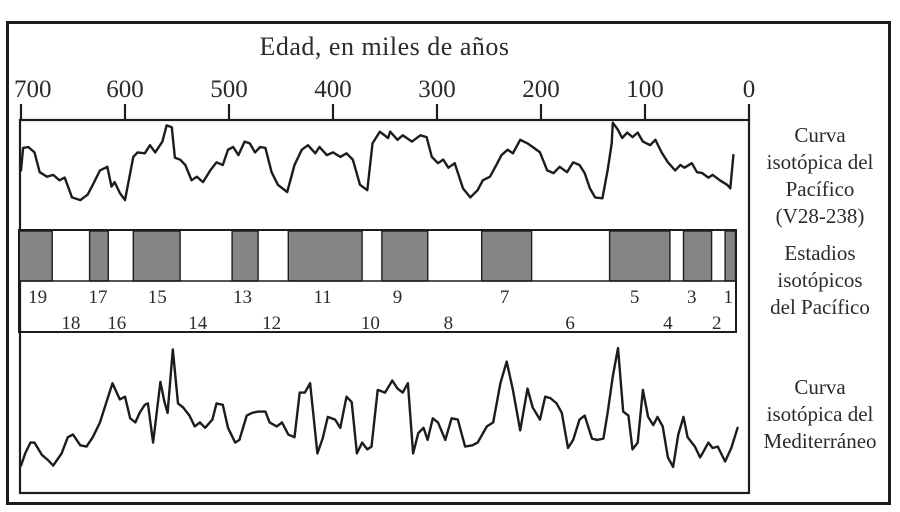  I want to click on stage-number-7: 7, so click(505, 297).